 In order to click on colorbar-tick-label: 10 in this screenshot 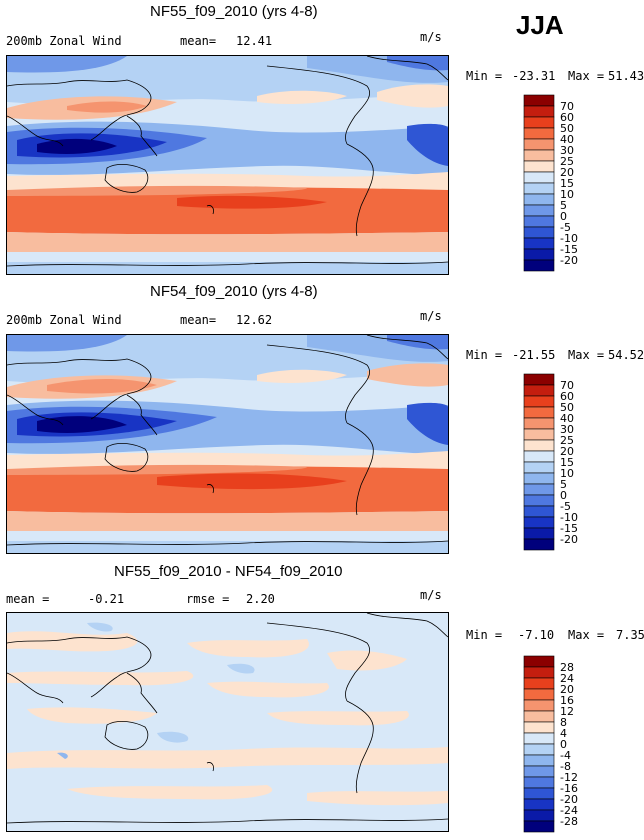, I will do `click(567, 194)`.